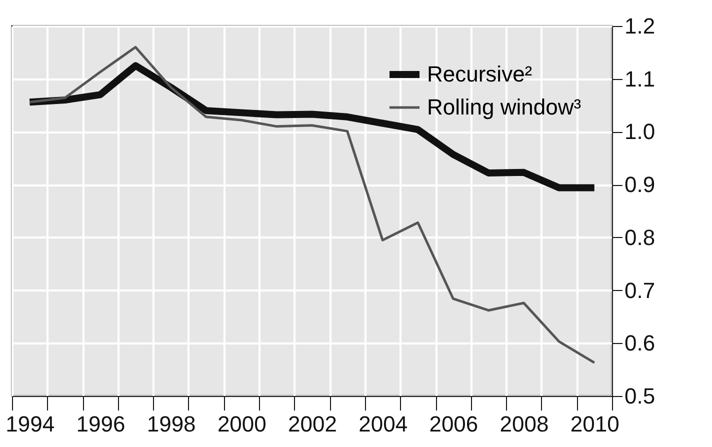 The height and width of the screenshot is (447, 712). Describe the element at coordinates (640, 396) in the screenshot. I see `y-tick-label: 0.5` at that location.